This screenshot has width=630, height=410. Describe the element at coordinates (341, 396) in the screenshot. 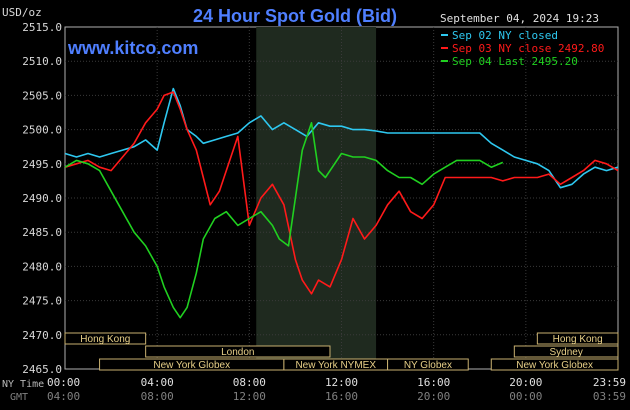

I see `x-tick-label-gmt: 16:00` at that location.